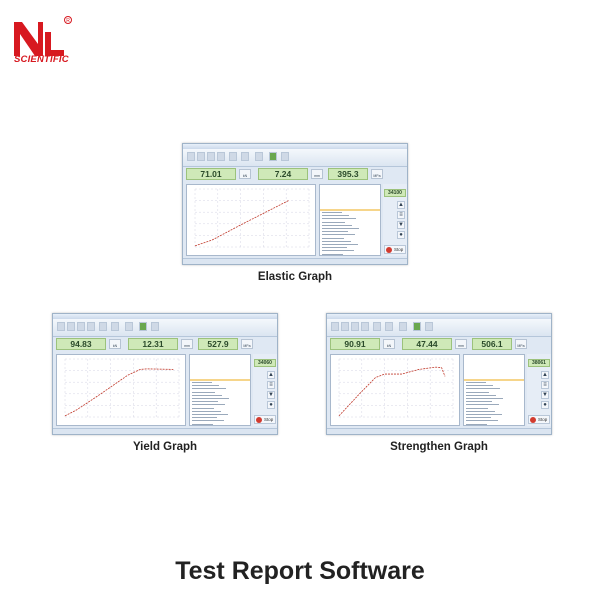 The width and height of the screenshot is (600, 600). What do you see at coordinates (211, 174) in the screenshot?
I see `readout-value: 71.01` at bounding box center [211, 174].